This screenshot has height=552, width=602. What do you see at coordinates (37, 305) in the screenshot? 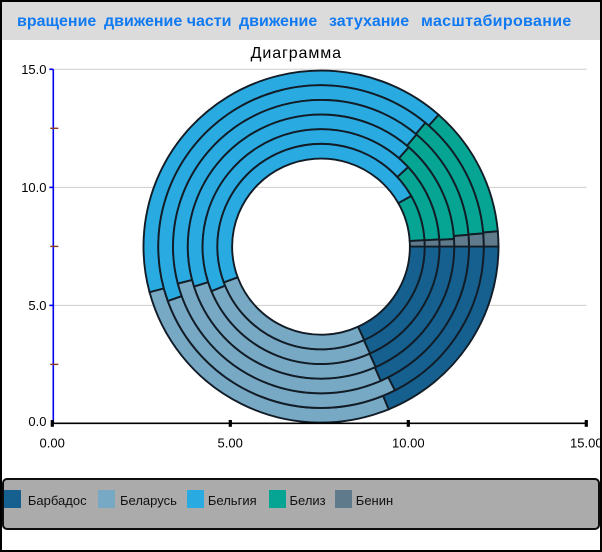
I see `svg-text: 5.0` at bounding box center [37, 305].